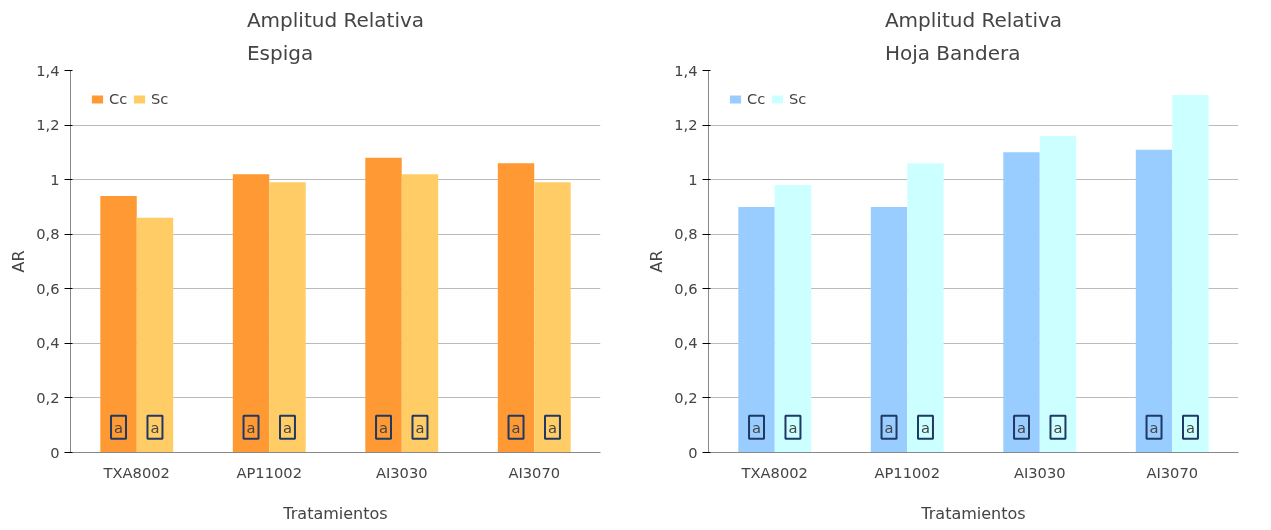 The image size is (1271, 530). I want to click on chart-title: Amplitud Relativa Hoja Bandera, so click(973, 36).